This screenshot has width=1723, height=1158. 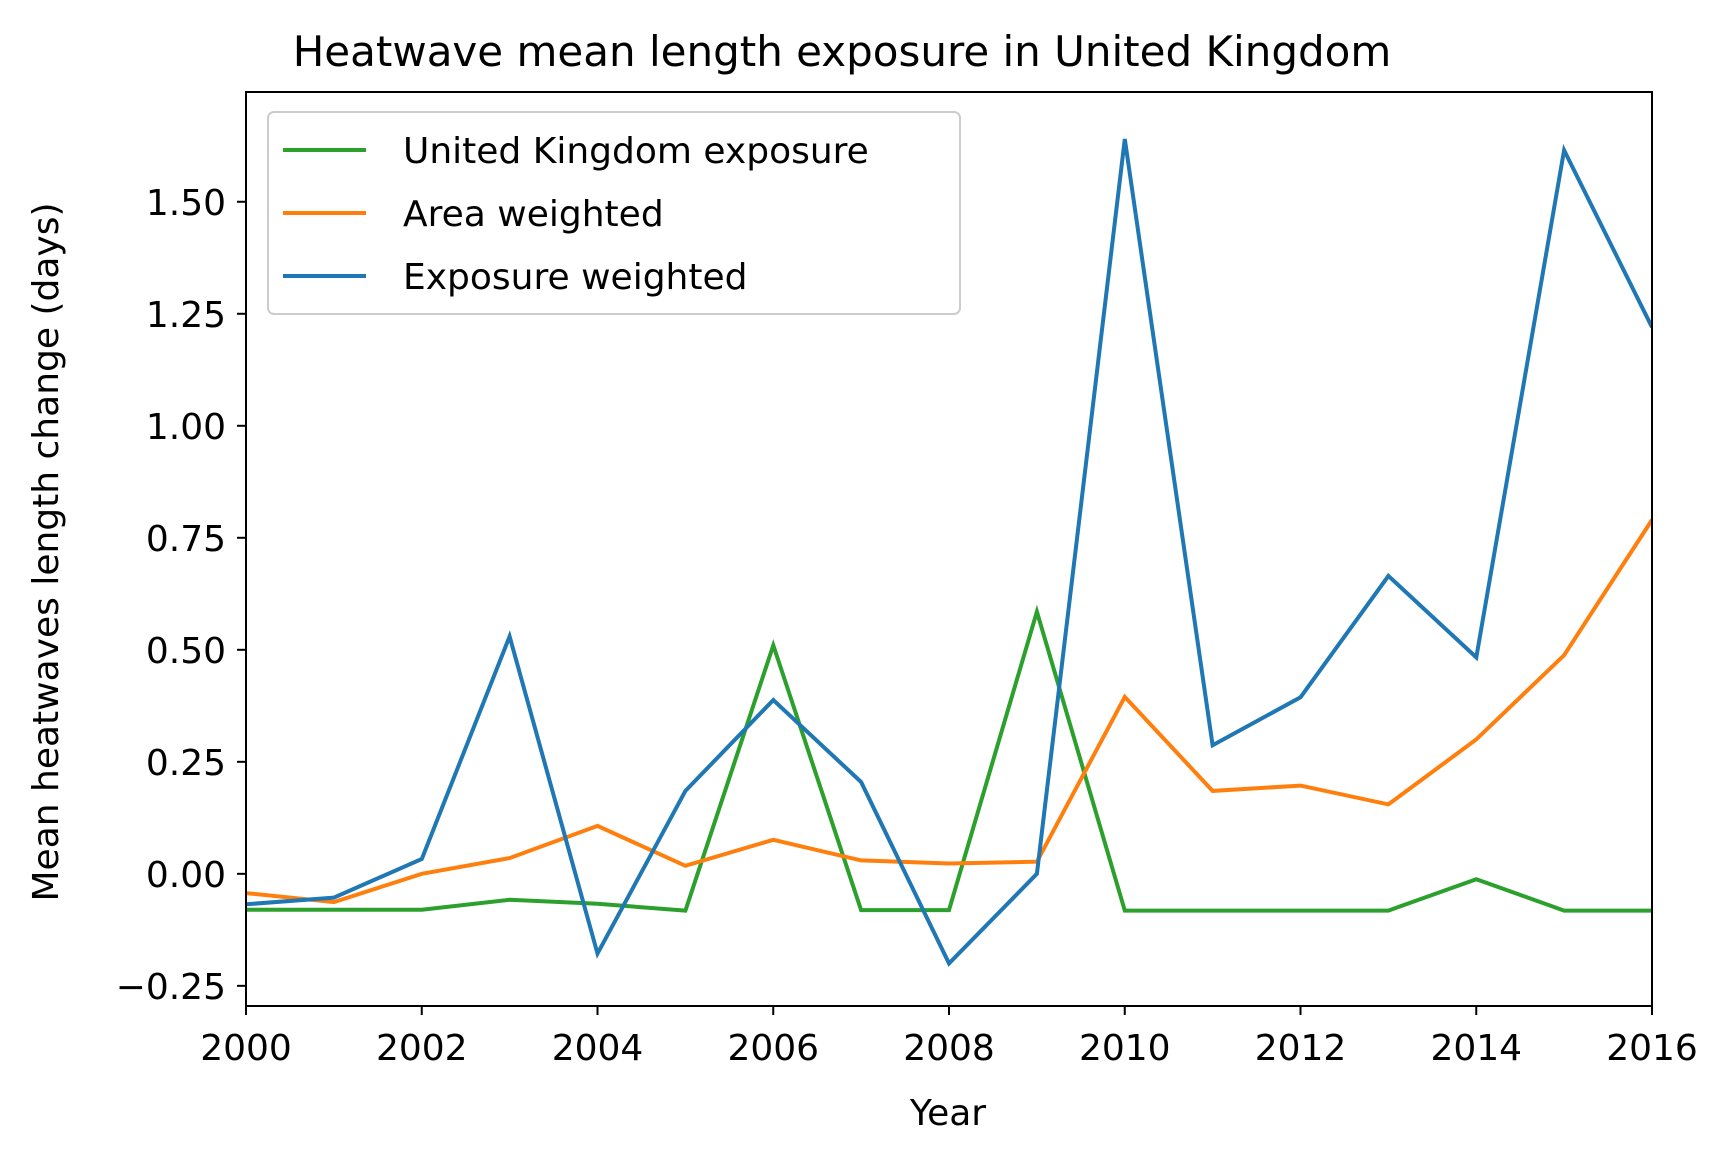 What do you see at coordinates (186, 203) in the screenshot?
I see `y-tick-label: 1.50` at bounding box center [186, 203].